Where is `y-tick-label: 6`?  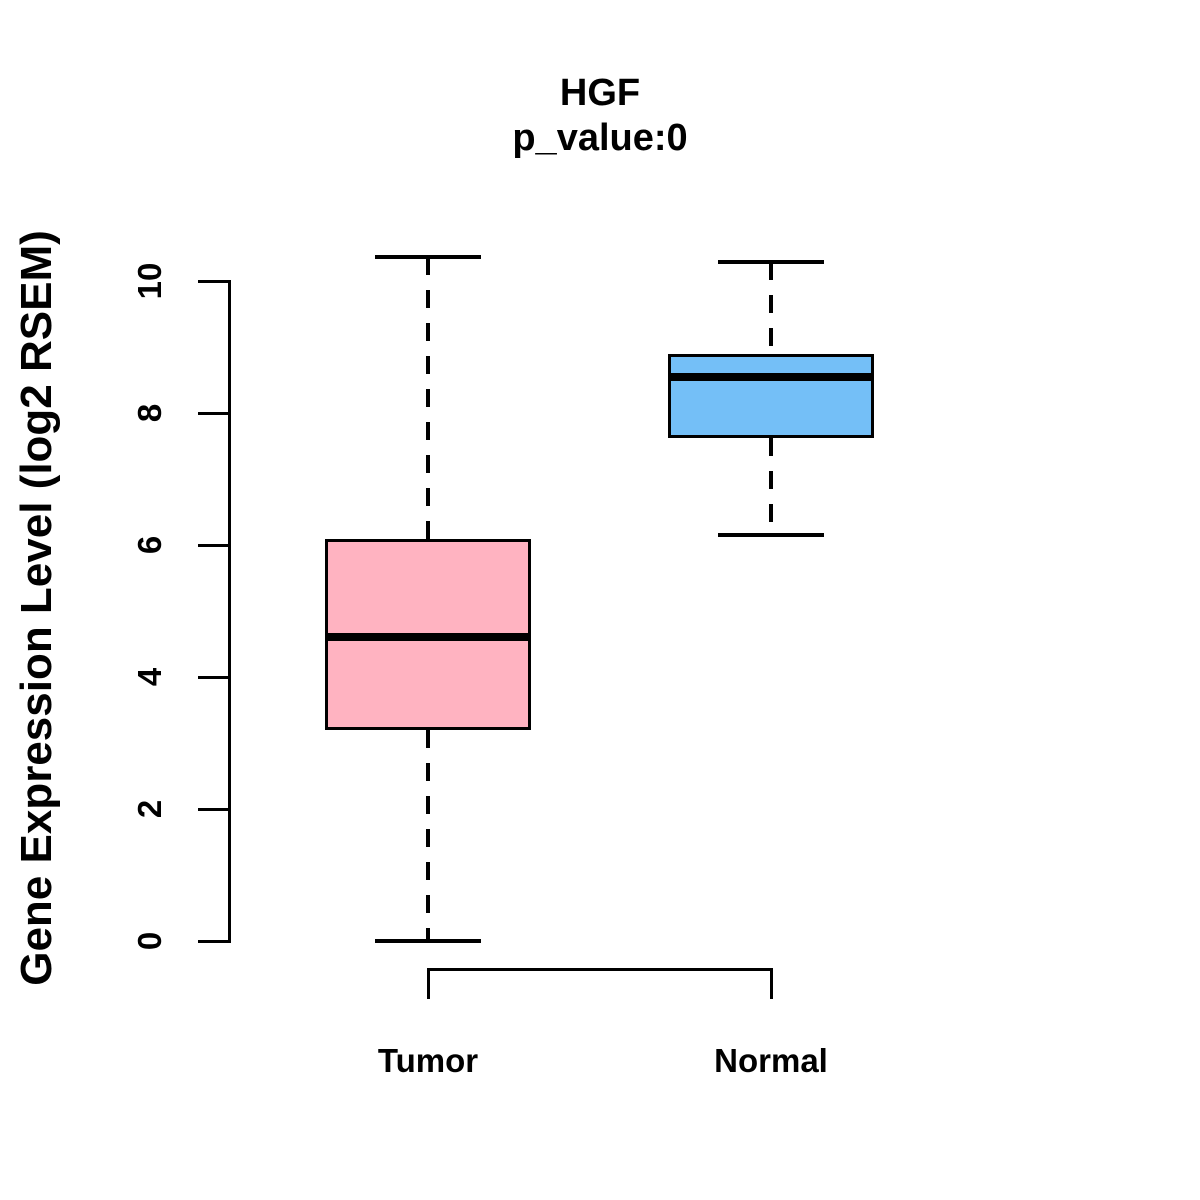
y-tick-label: 6 is located at coordinates (149, 545).